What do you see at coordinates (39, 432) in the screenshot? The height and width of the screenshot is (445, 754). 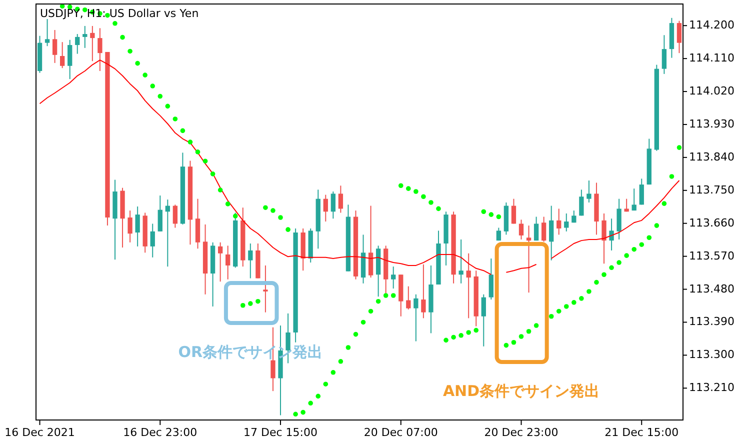 I see `x-tick-label: 16 Dec 2021` at bounding box center [39, 432].